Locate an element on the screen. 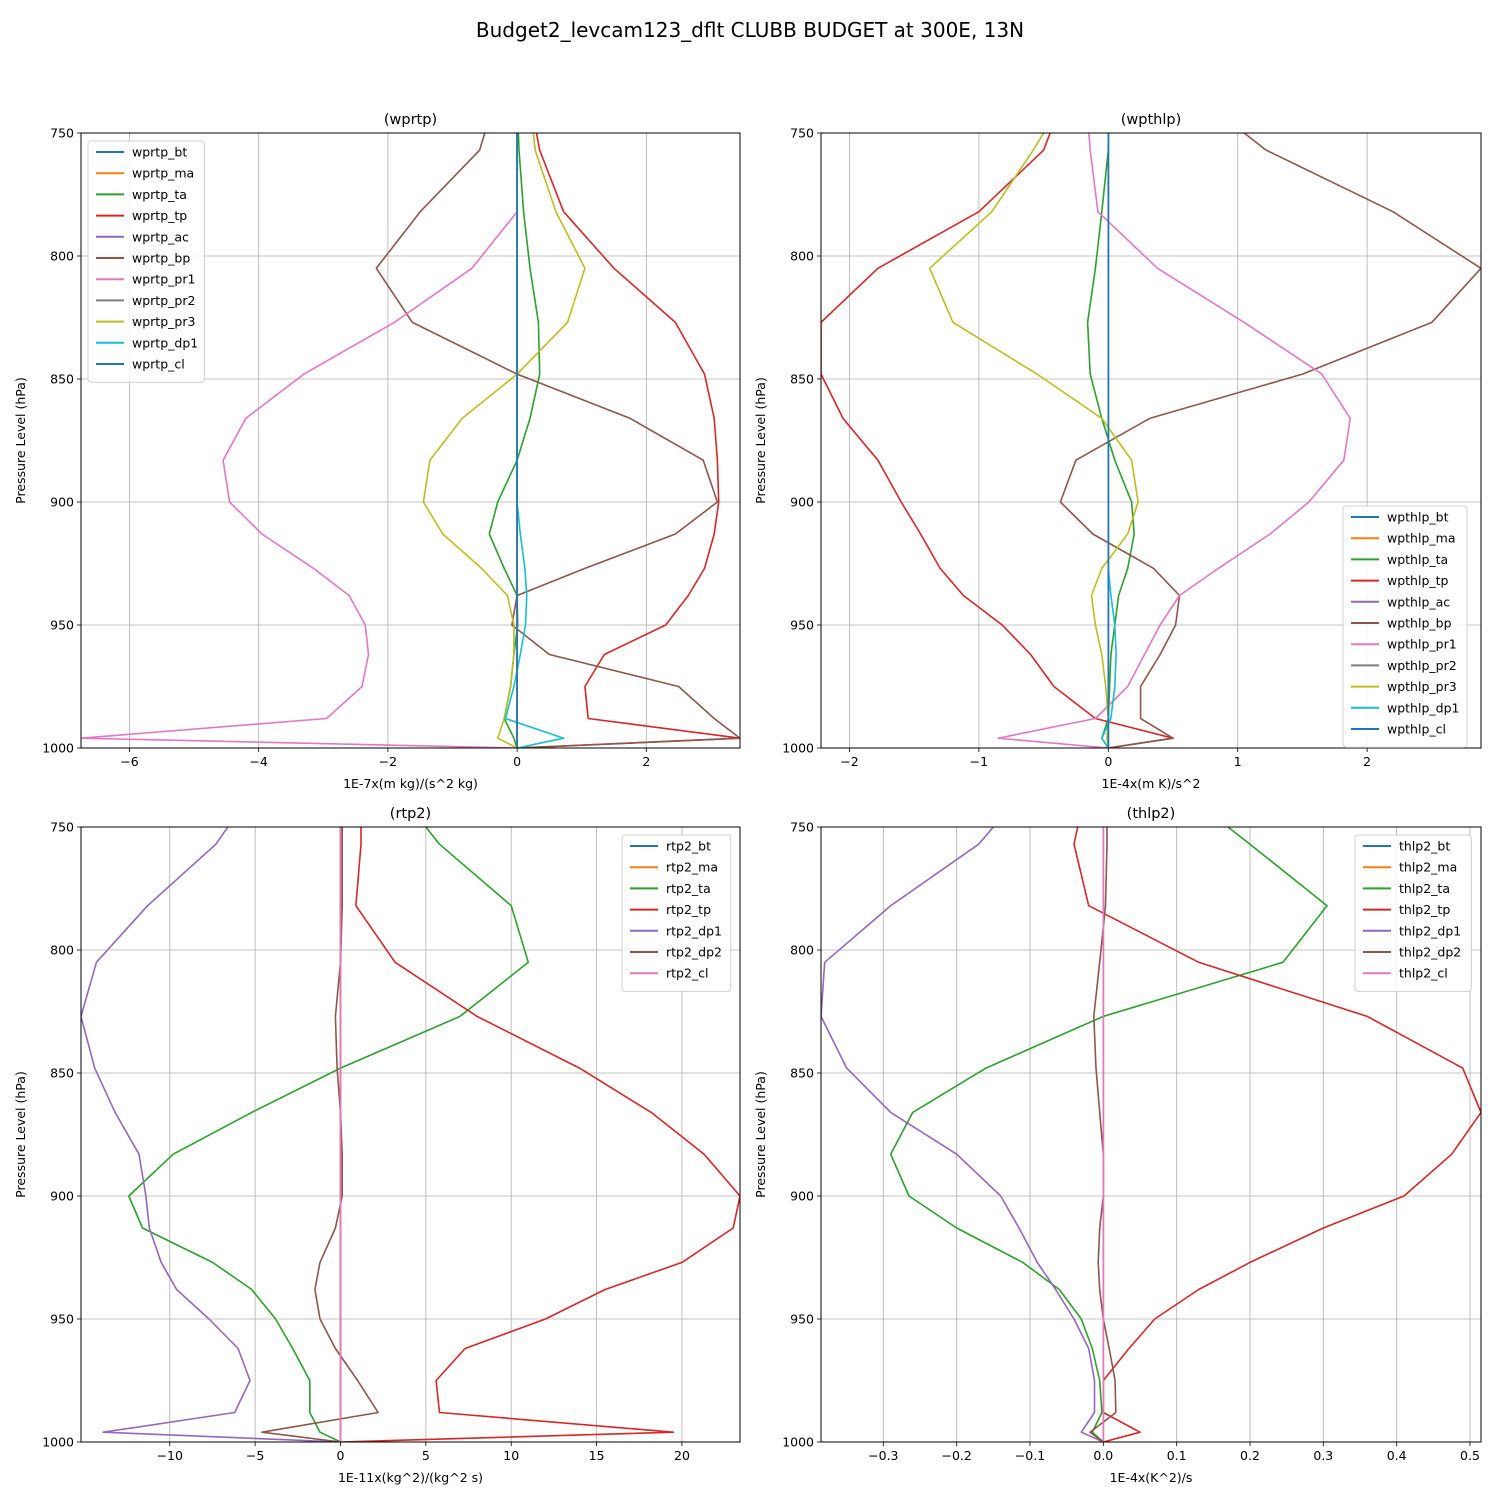 The height and width of the screenshot is (1500, 1500). legend-label: wprtp_ta is located at coordinates (159, 194).